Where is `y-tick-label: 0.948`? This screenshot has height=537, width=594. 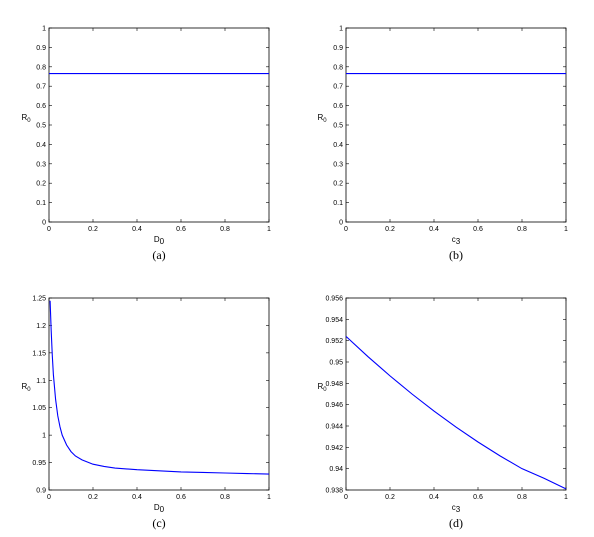 y-tick-label: 0.948 is located at coordinates (334, 384).